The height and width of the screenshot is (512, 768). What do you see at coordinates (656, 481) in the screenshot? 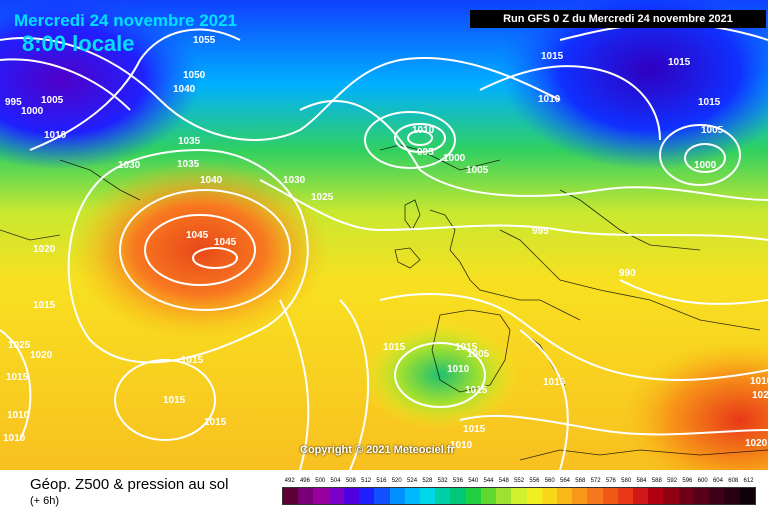
I see `legend-label: 588` at bounding box center [656, 481].